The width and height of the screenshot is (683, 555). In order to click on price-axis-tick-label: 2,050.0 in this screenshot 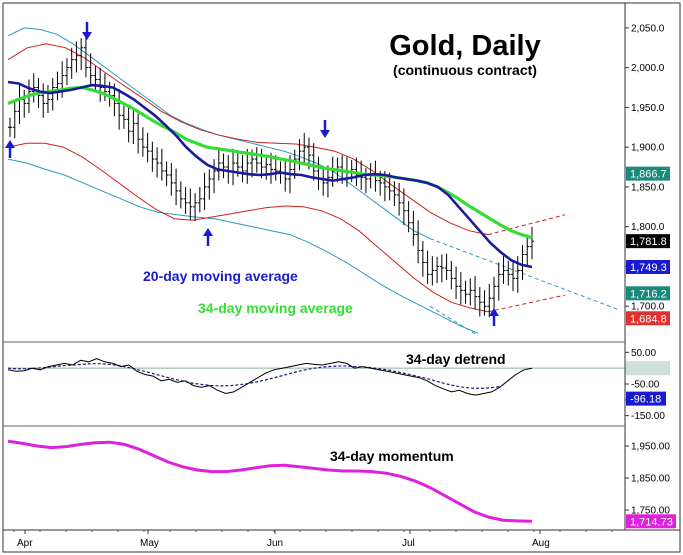, I will do `click(648, 28)`.